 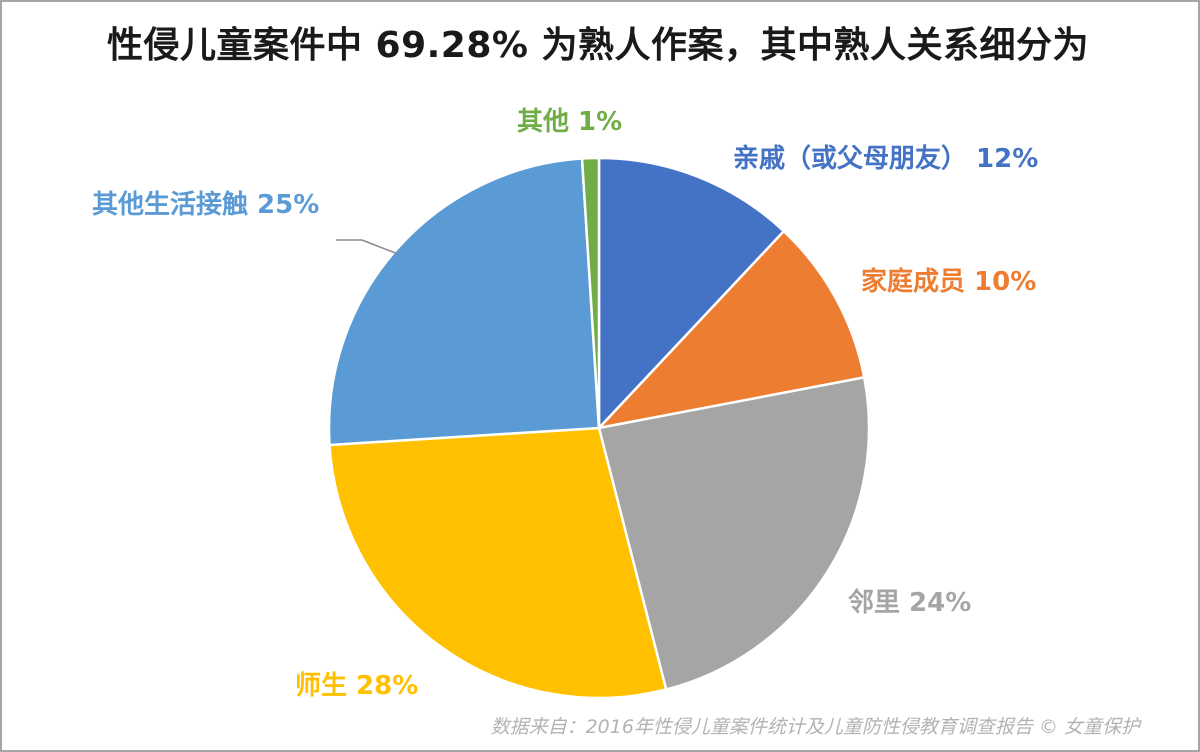 What do you see at coordinates (464, 302) in the screenshot?
I see `slice-other-contact` at bounding box center [464, 302].